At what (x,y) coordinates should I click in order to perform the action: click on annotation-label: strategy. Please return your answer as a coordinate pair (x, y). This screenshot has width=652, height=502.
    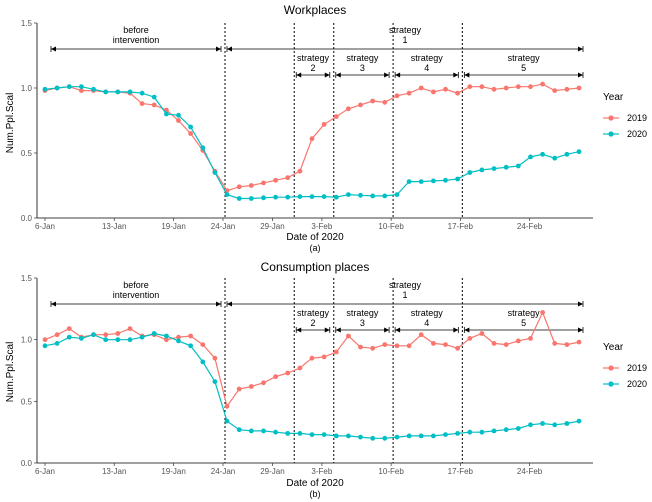
    Looking at the image, I should click on (405, 285).